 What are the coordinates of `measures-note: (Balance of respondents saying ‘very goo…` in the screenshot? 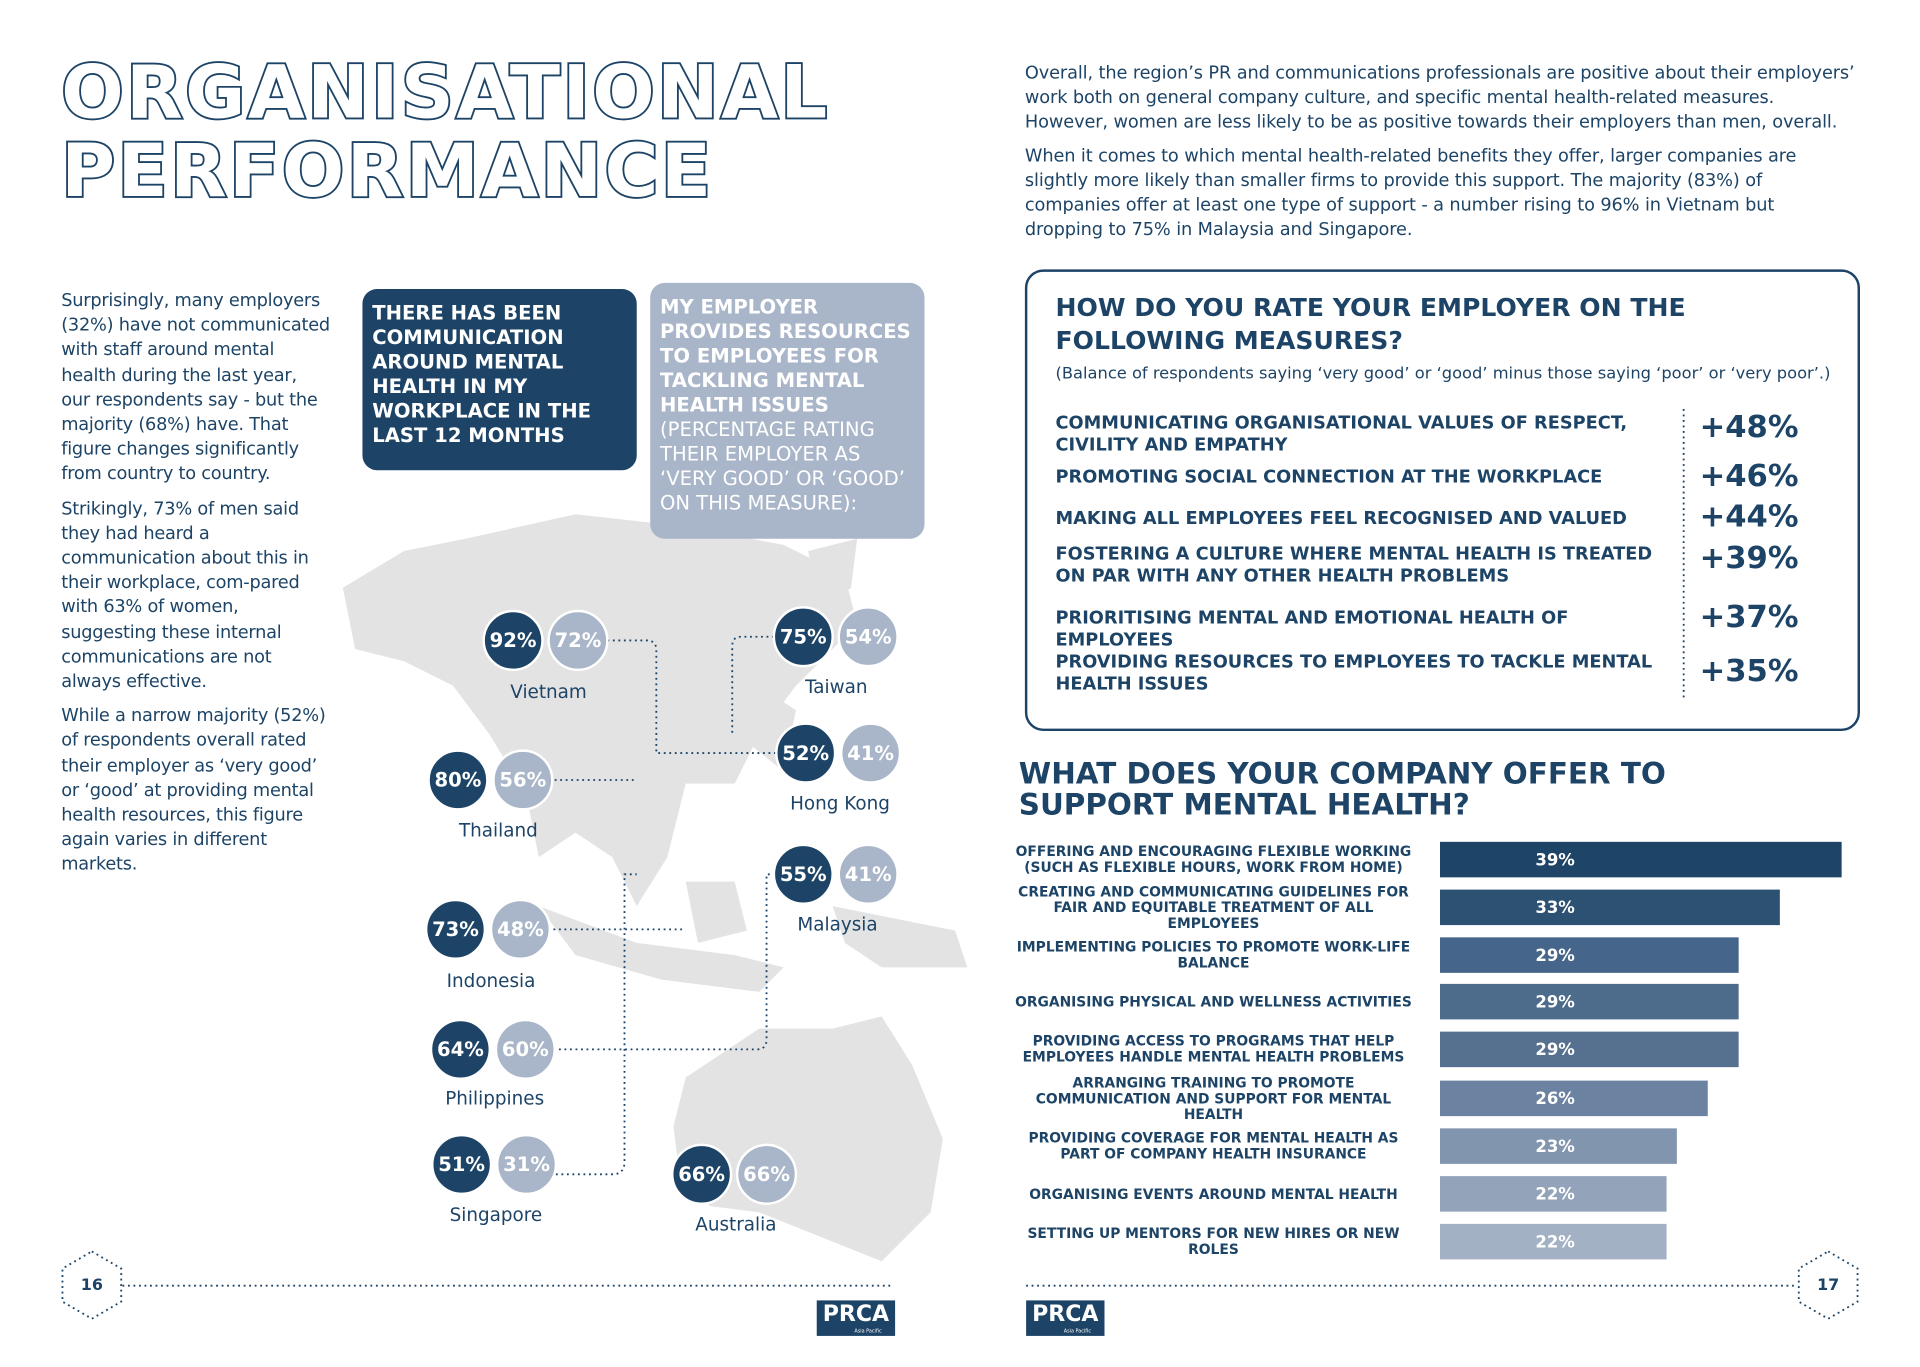 It's located at (1443, 374).